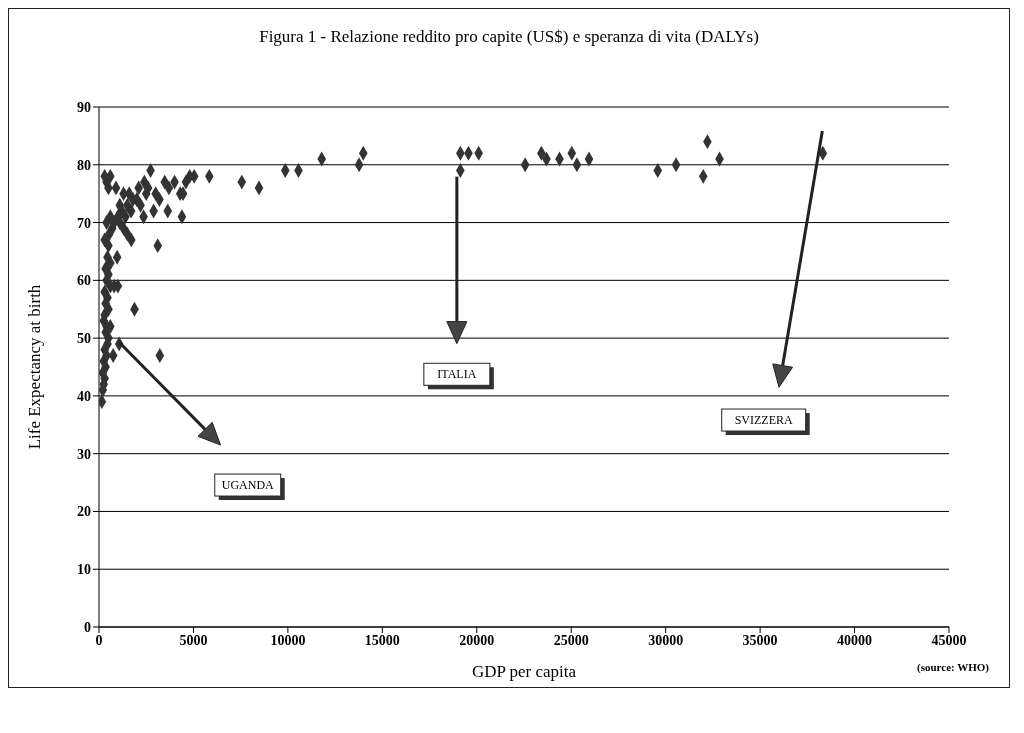  What do you see at coordinates (84, 570) in the screenshot?
I see `y-tick-label: 10` at bounding box center [84, 570].